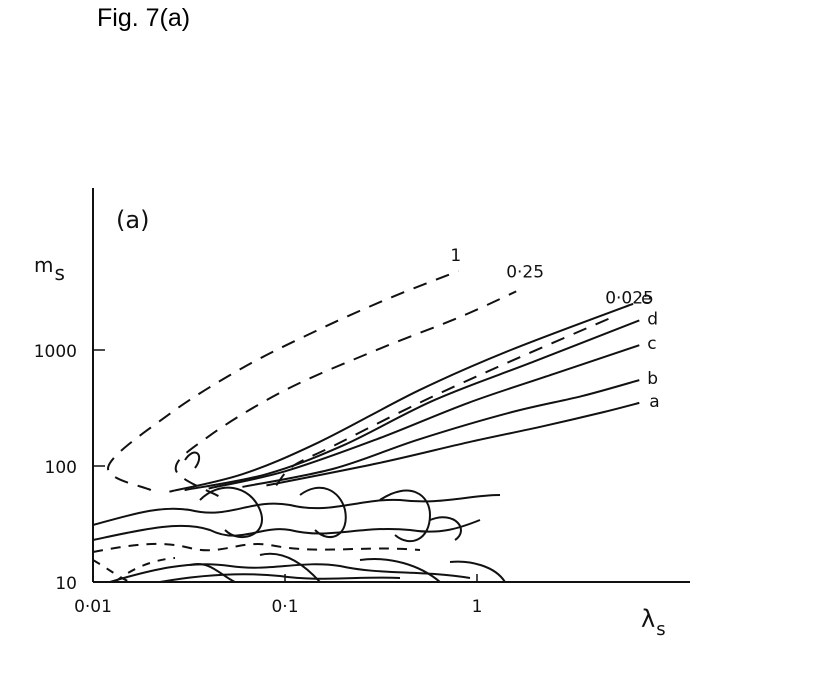  I want to click on series-label: a, so click(654, 402).